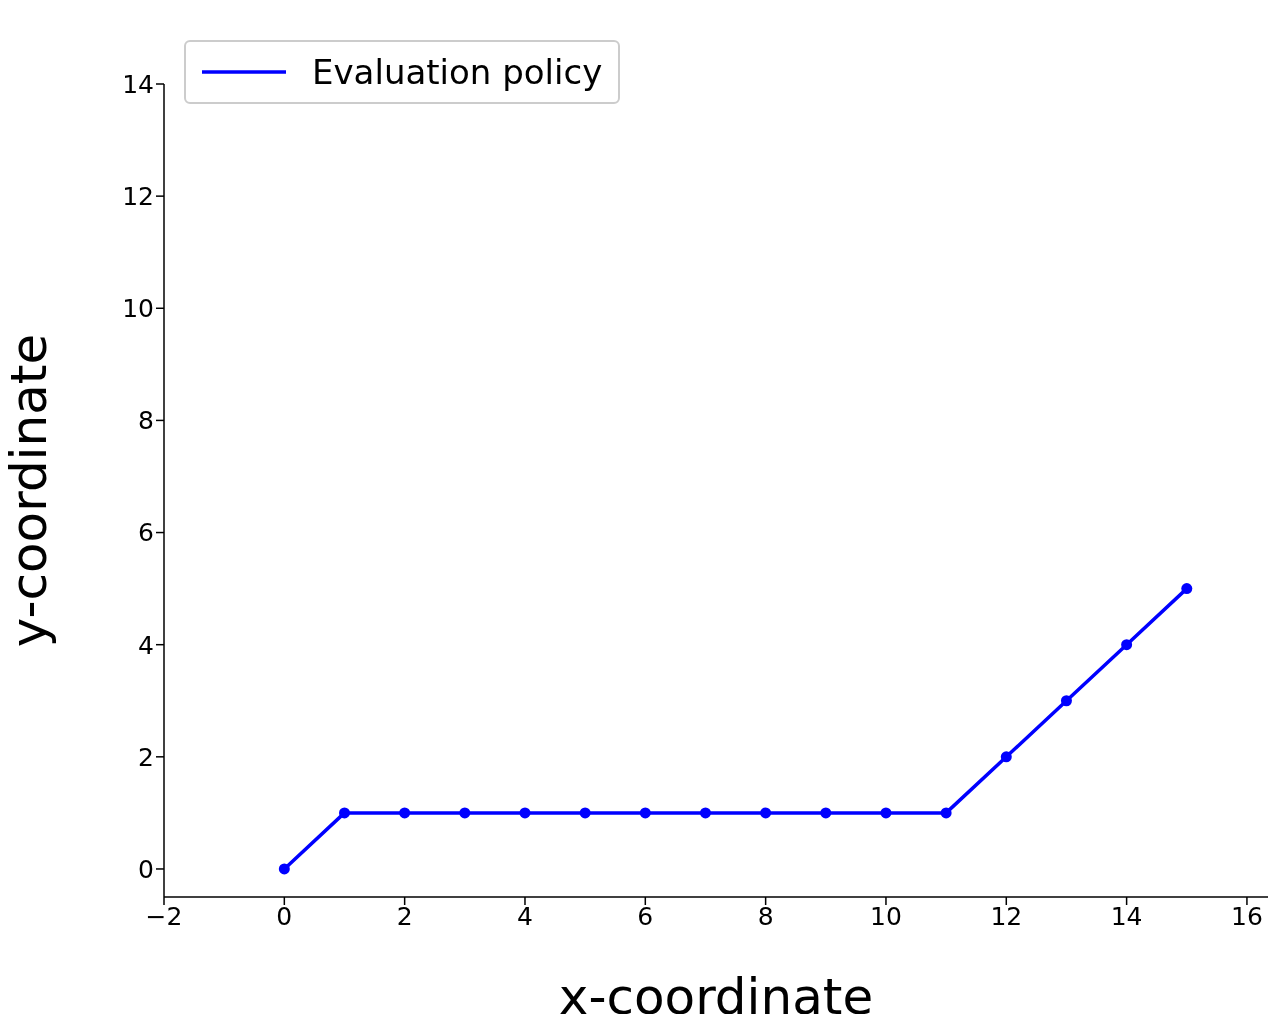 This screenshot has height=1022, width=1276. What do you see at coordinates (138, 197) in the screenshot?
I see `y-tick-label: 12` at bounding box center [138, 197].